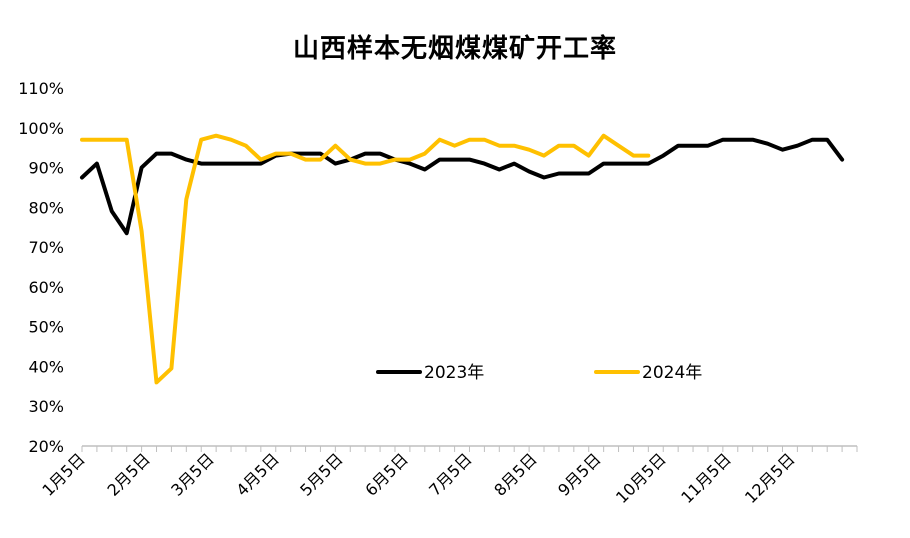 The width and height of the screenshot is (910, 538). Describe the element at coordinates (257, 474) in the screenshot. I see `x-tick-label: 4月5日` at that location.